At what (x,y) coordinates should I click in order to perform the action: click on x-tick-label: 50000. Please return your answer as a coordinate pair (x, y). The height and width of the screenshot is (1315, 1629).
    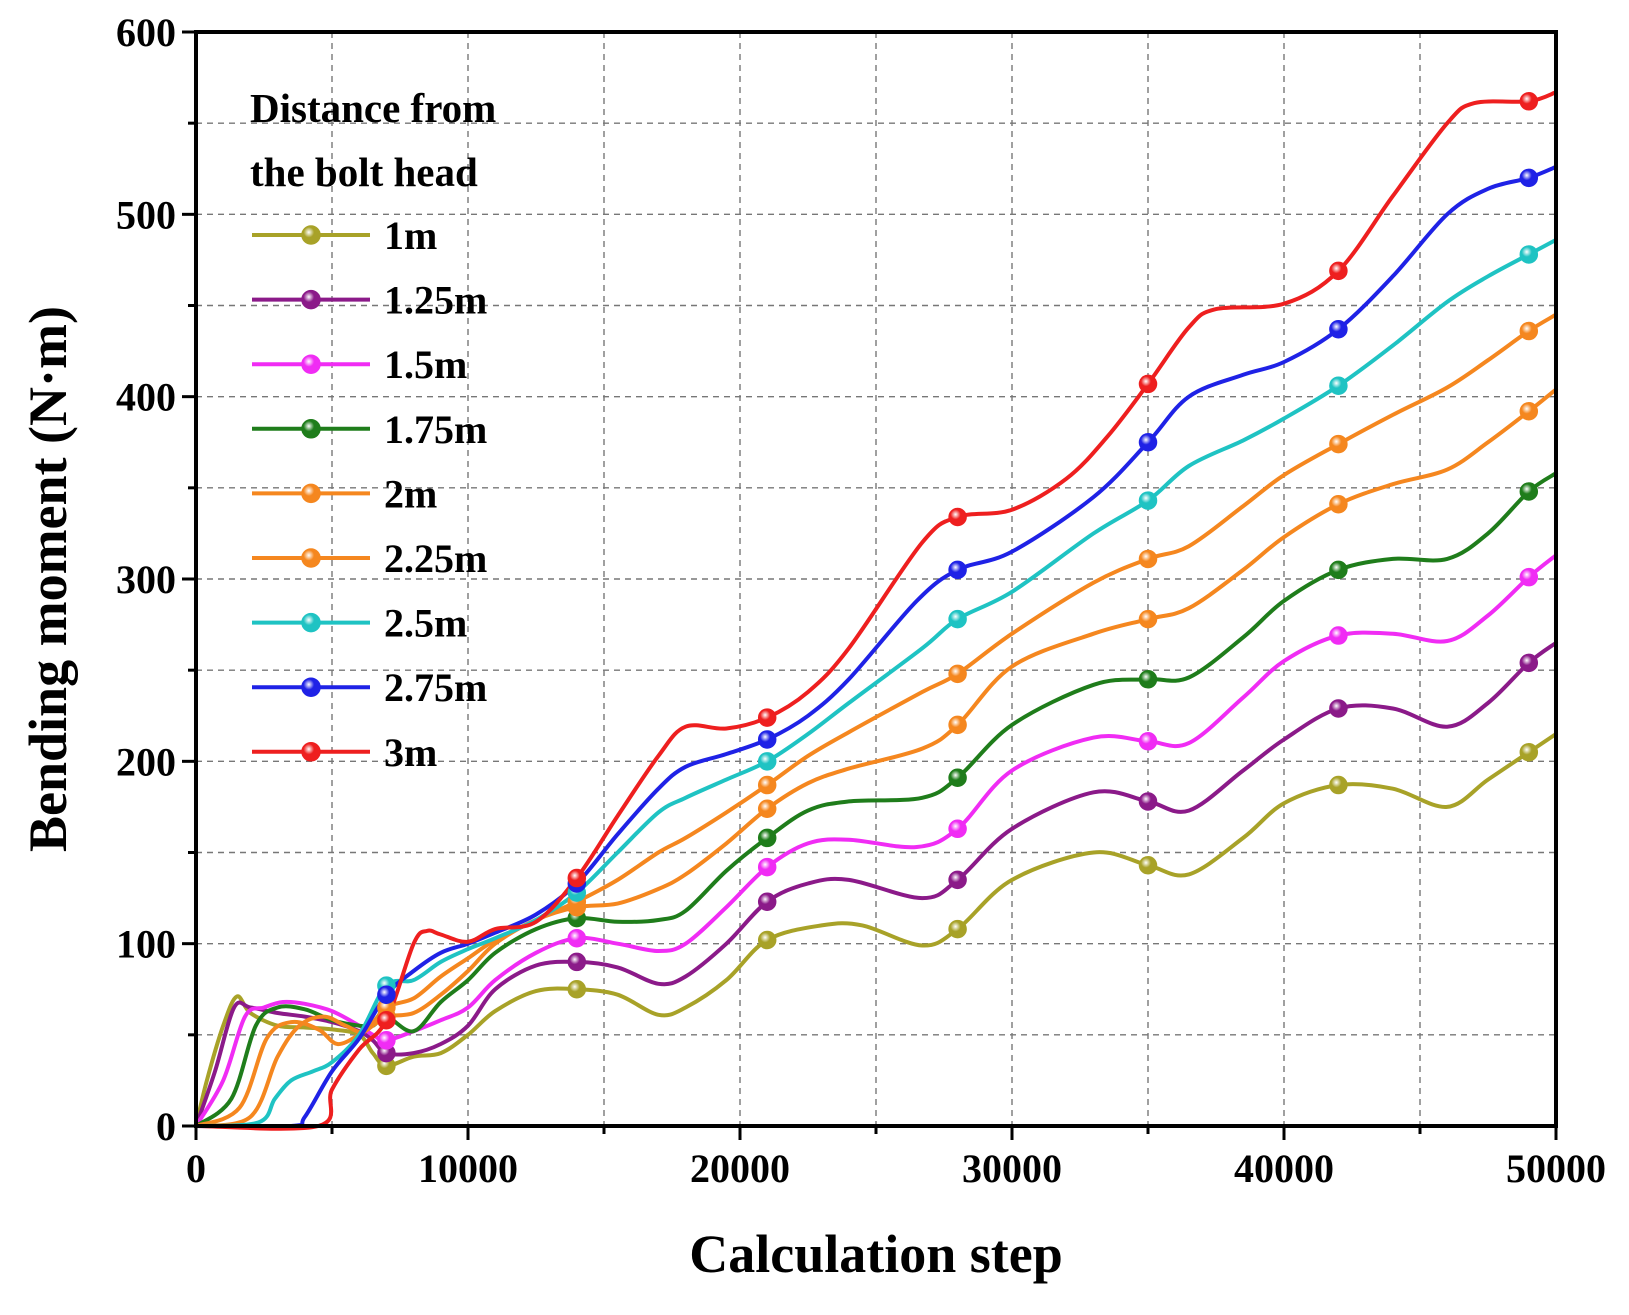
    Looking at the image, I should click on (1556, 1168).